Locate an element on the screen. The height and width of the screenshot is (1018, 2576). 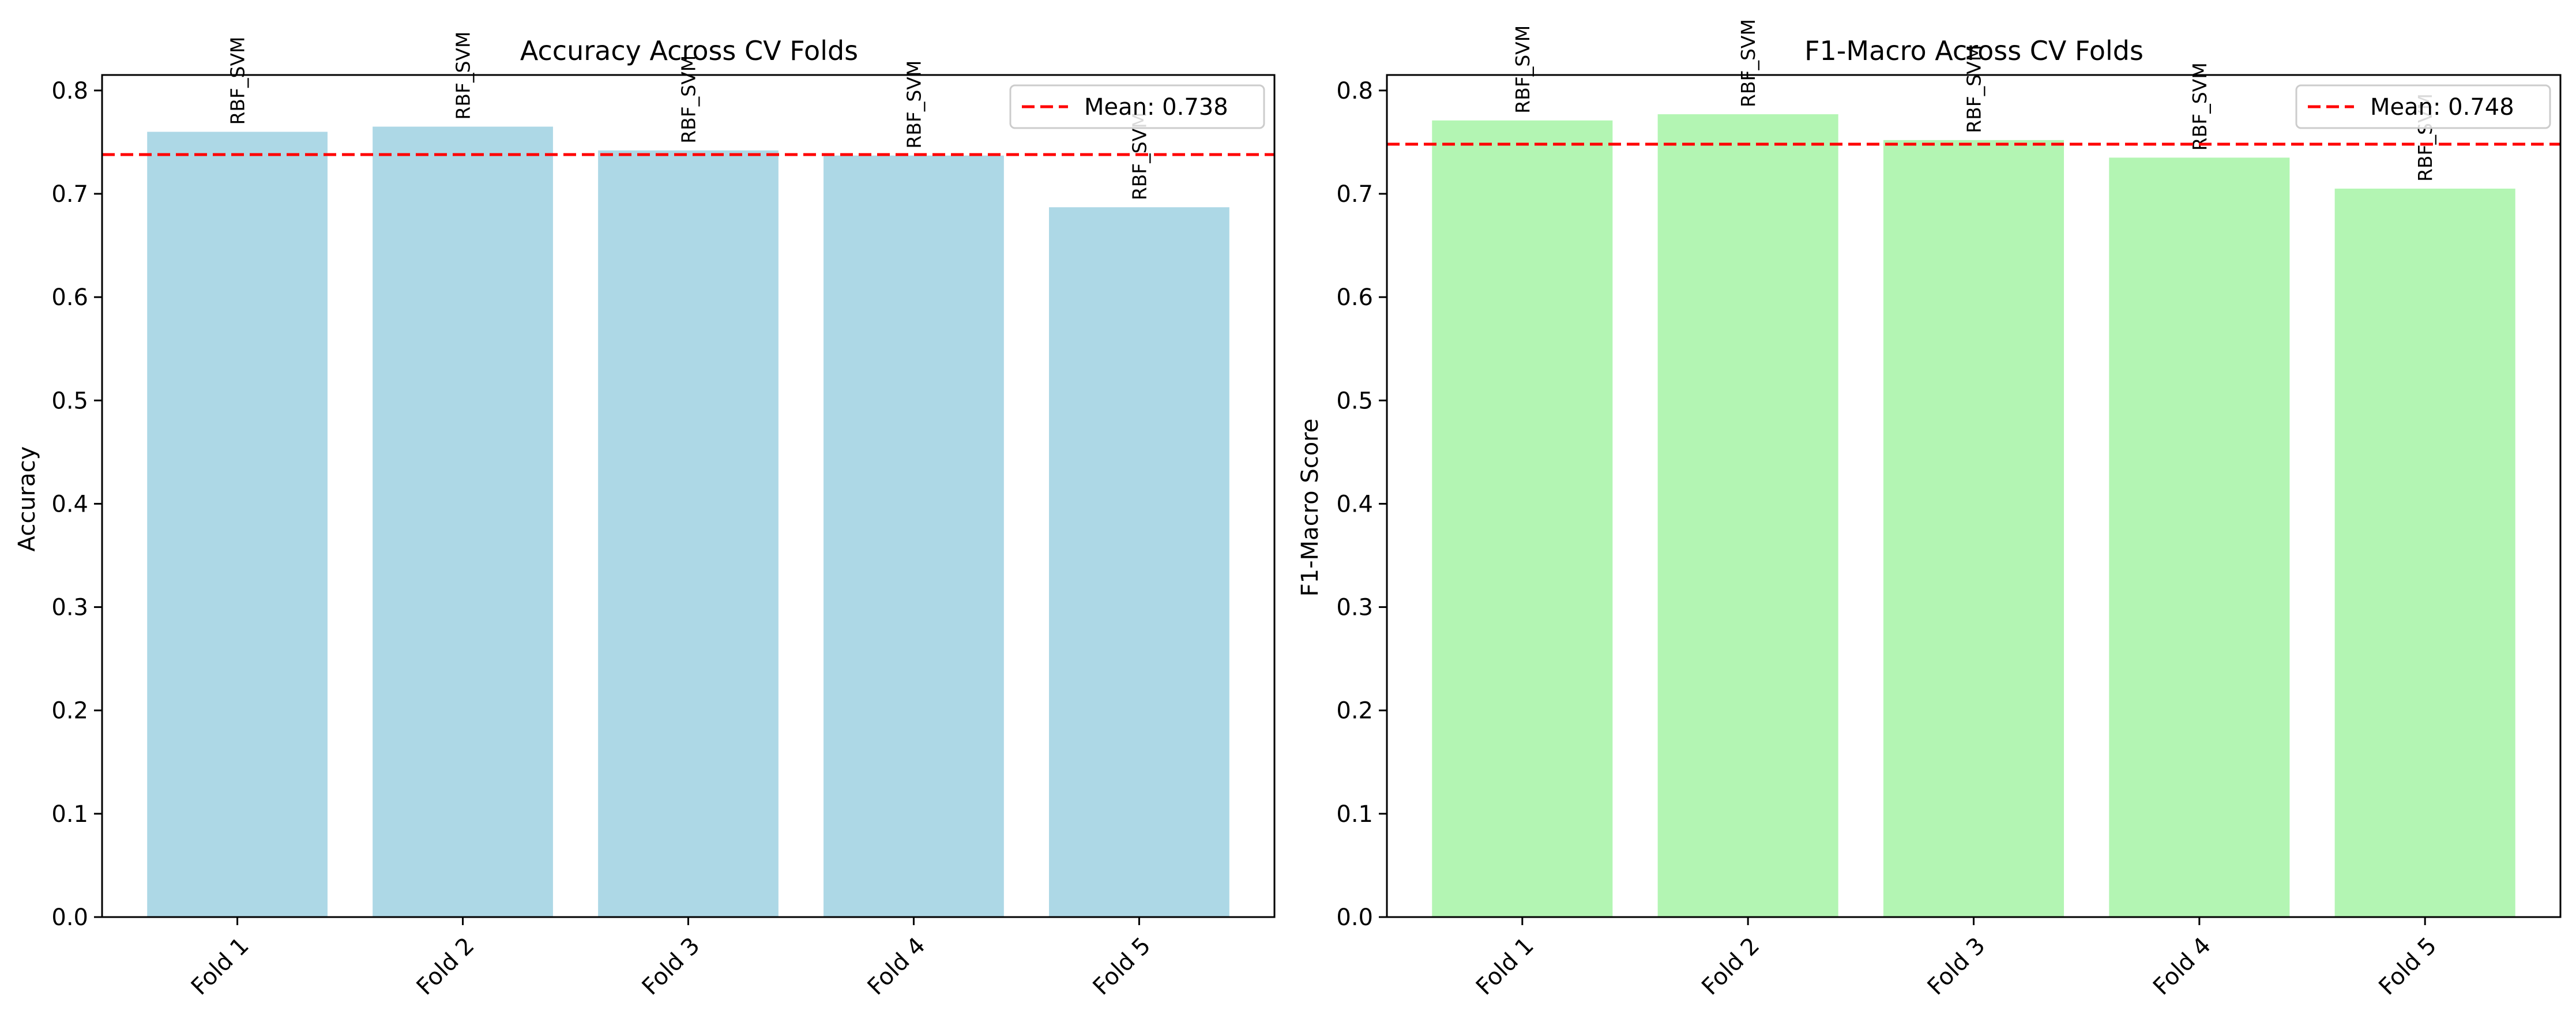
bar-label-2: RBF_SVM is located at coordinates (1748, 63).